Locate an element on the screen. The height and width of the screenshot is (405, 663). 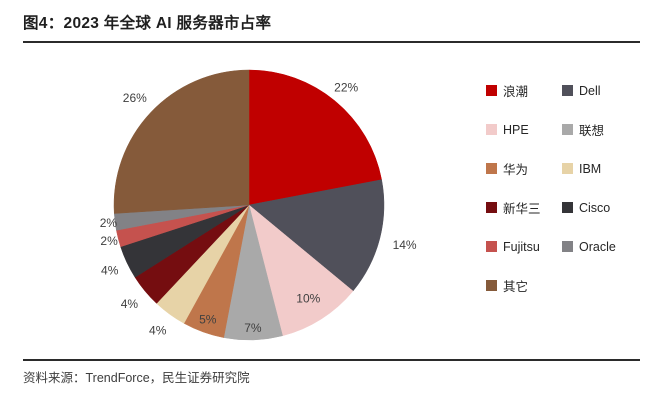
pie-data-label-7: 4% is located at coordinates (130, 304).